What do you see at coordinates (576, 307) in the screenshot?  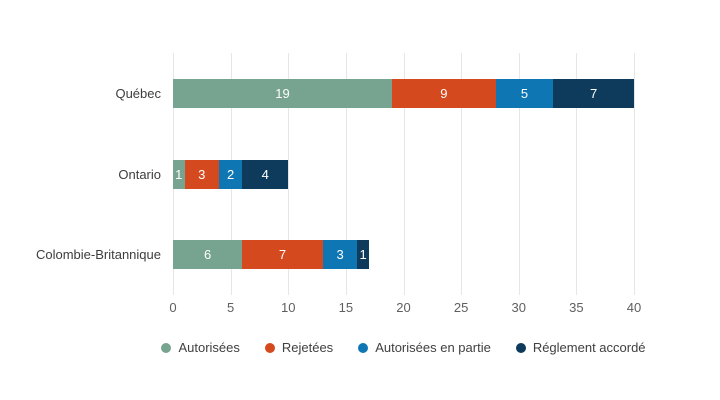 I see `x-tick-label: 35` at bounding box center [576, 307].